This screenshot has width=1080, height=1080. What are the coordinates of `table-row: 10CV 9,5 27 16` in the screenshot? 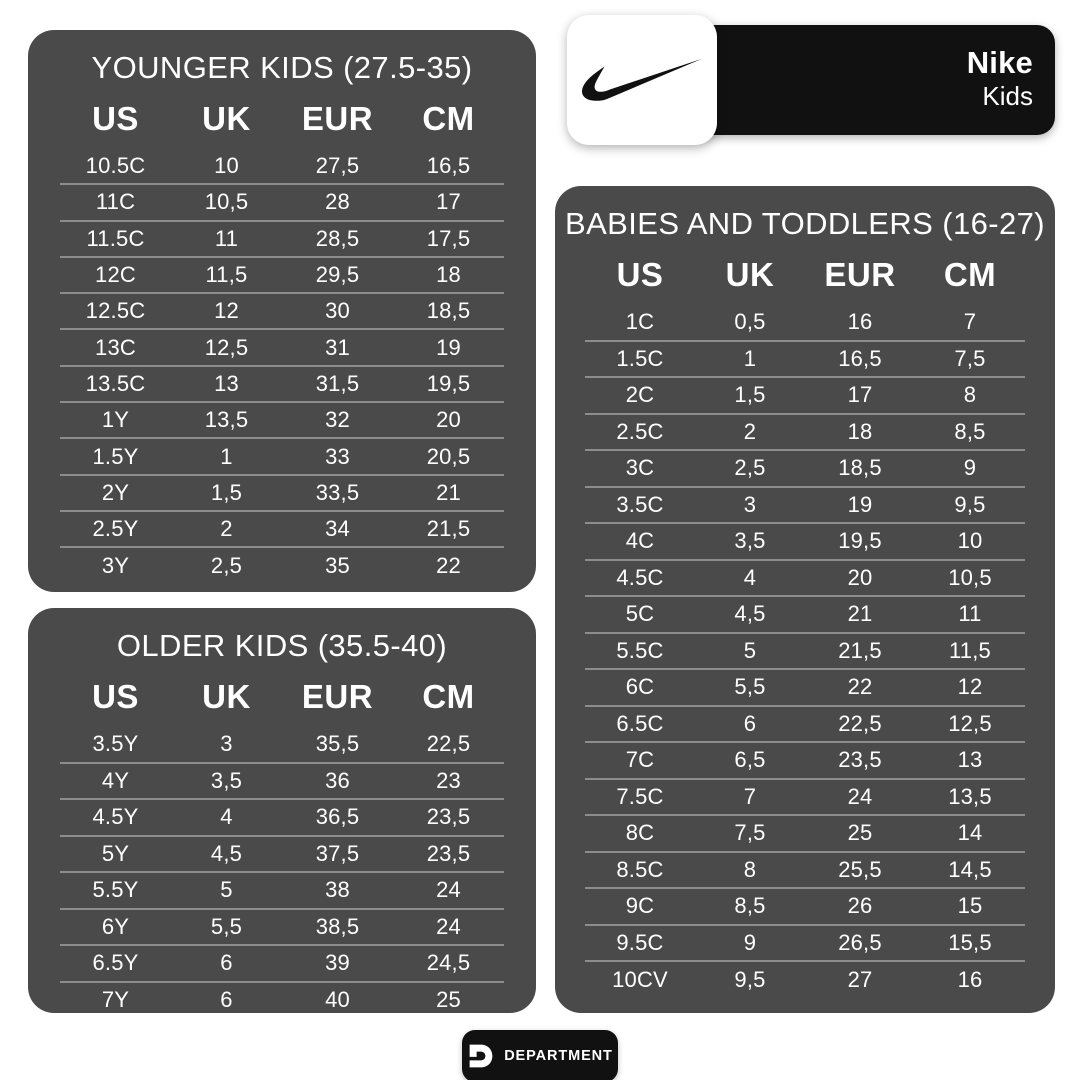 It's located at (805, 979).